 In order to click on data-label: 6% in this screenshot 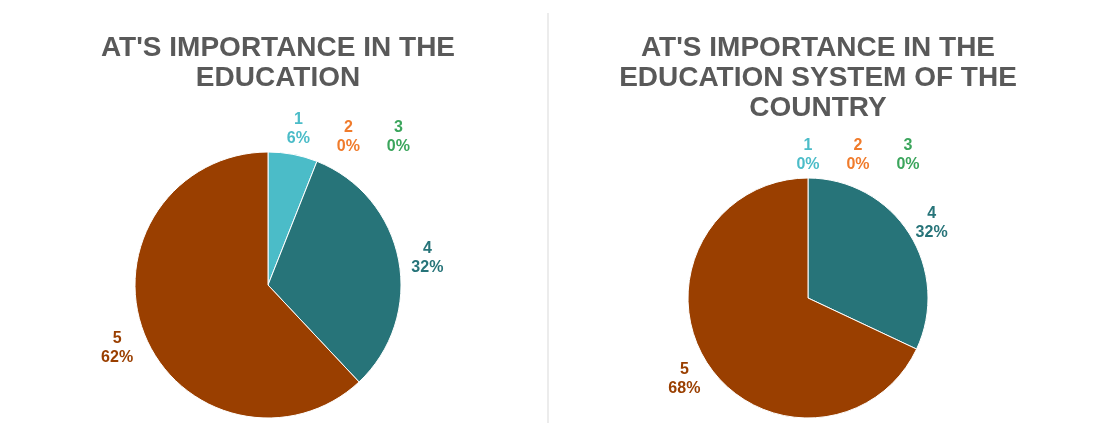, I will do `click(298, 137)`.